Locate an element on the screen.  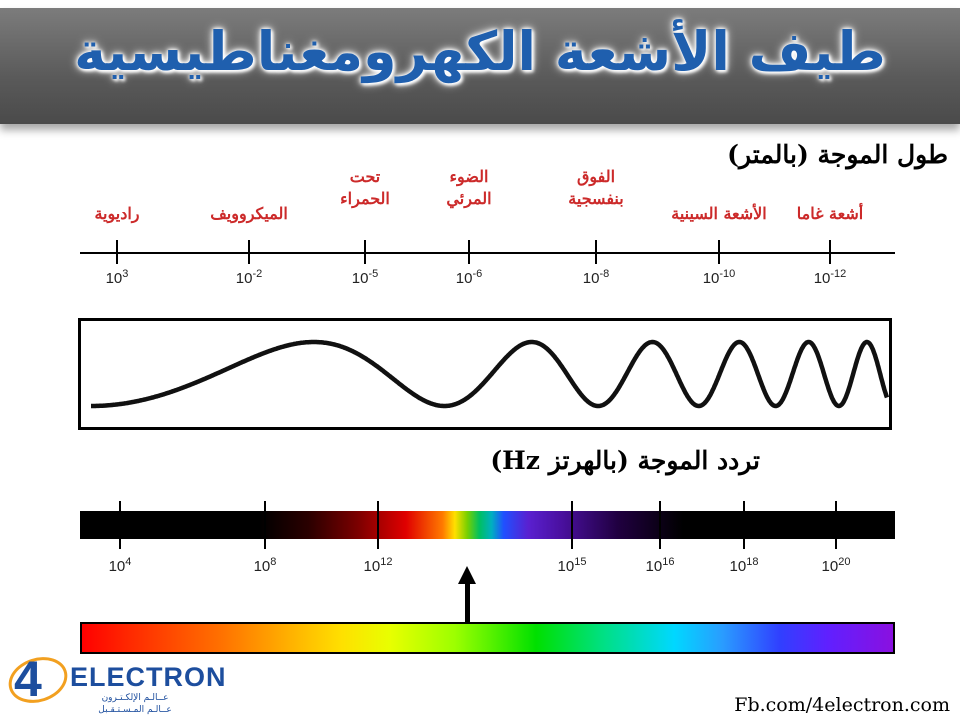
facebook-link: Fb.com/4electron.com is located at coordinates (842, 705).